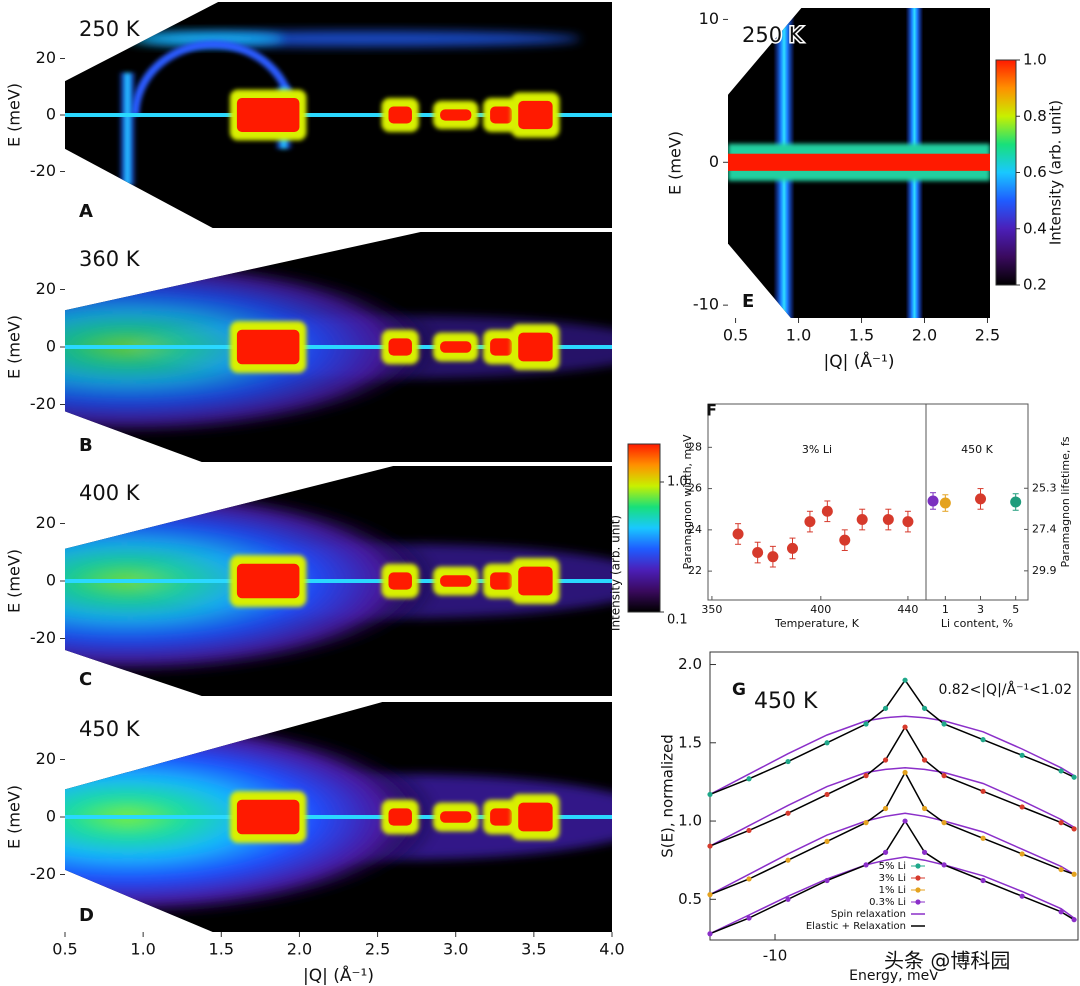 Image resolution: width=1080 pixels, height=986 pixels. I want to click on x-tick-label: 440, so click(907, 609).